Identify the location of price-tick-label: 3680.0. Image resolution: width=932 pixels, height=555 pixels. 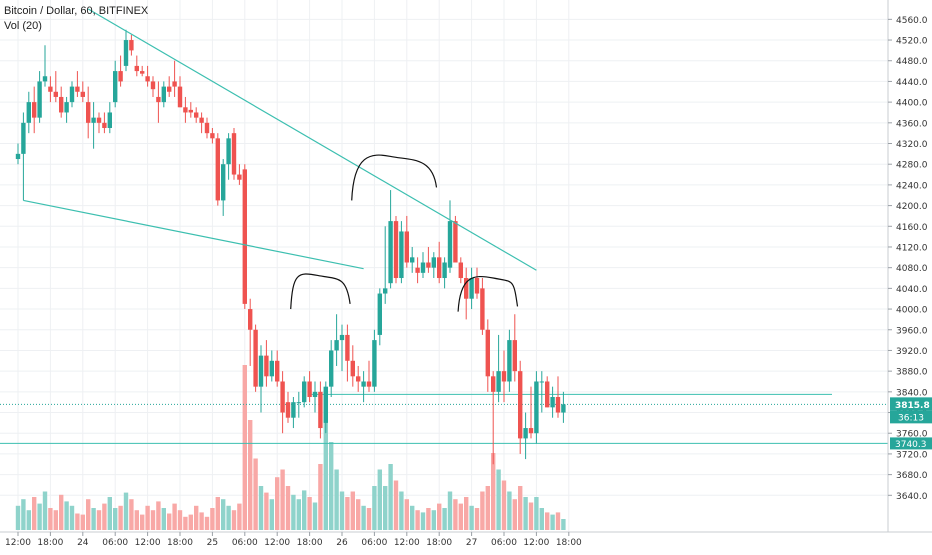
(912, 476).